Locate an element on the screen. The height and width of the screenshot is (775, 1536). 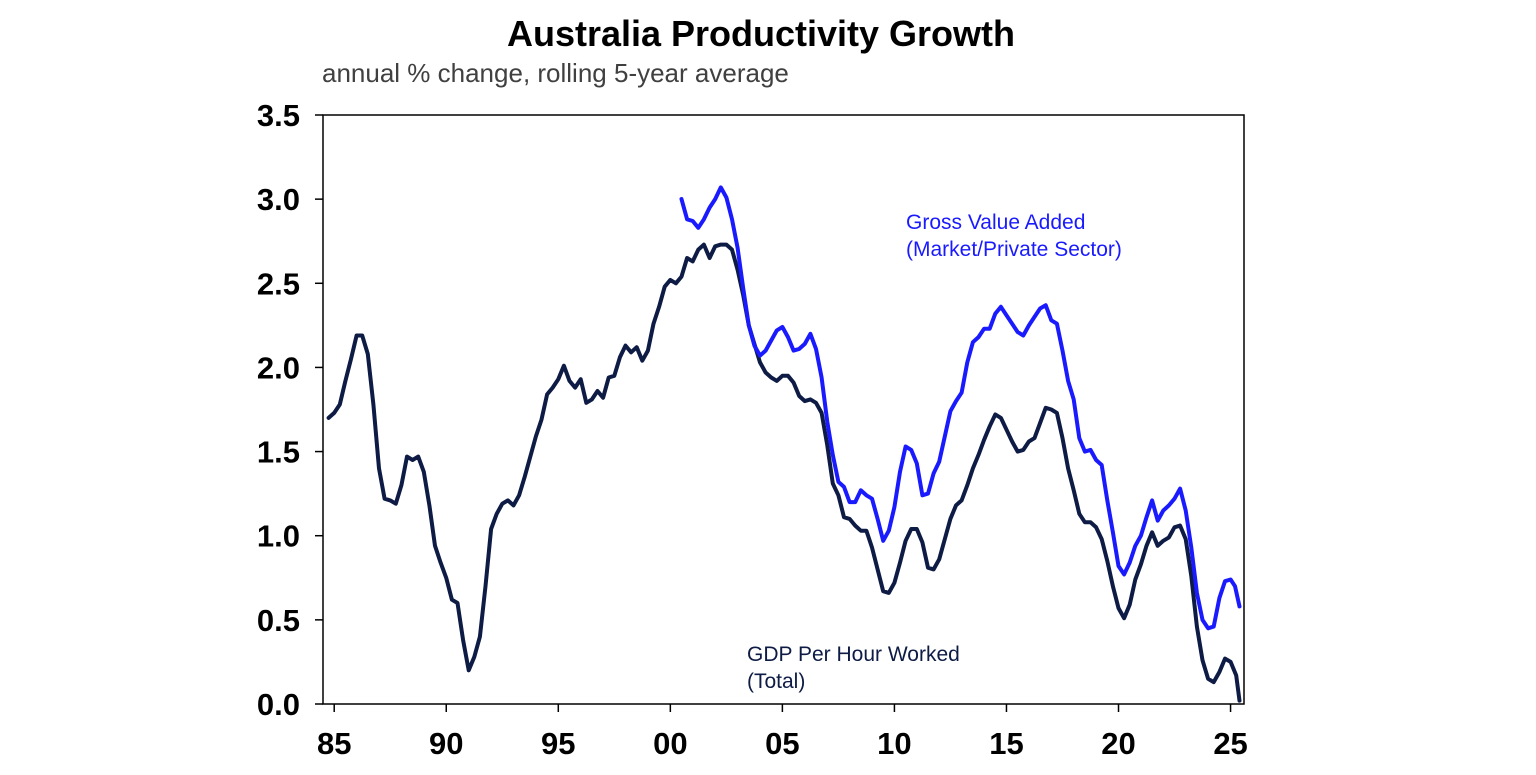
x-tick-label: 90 is located at coordinates (446, 743).